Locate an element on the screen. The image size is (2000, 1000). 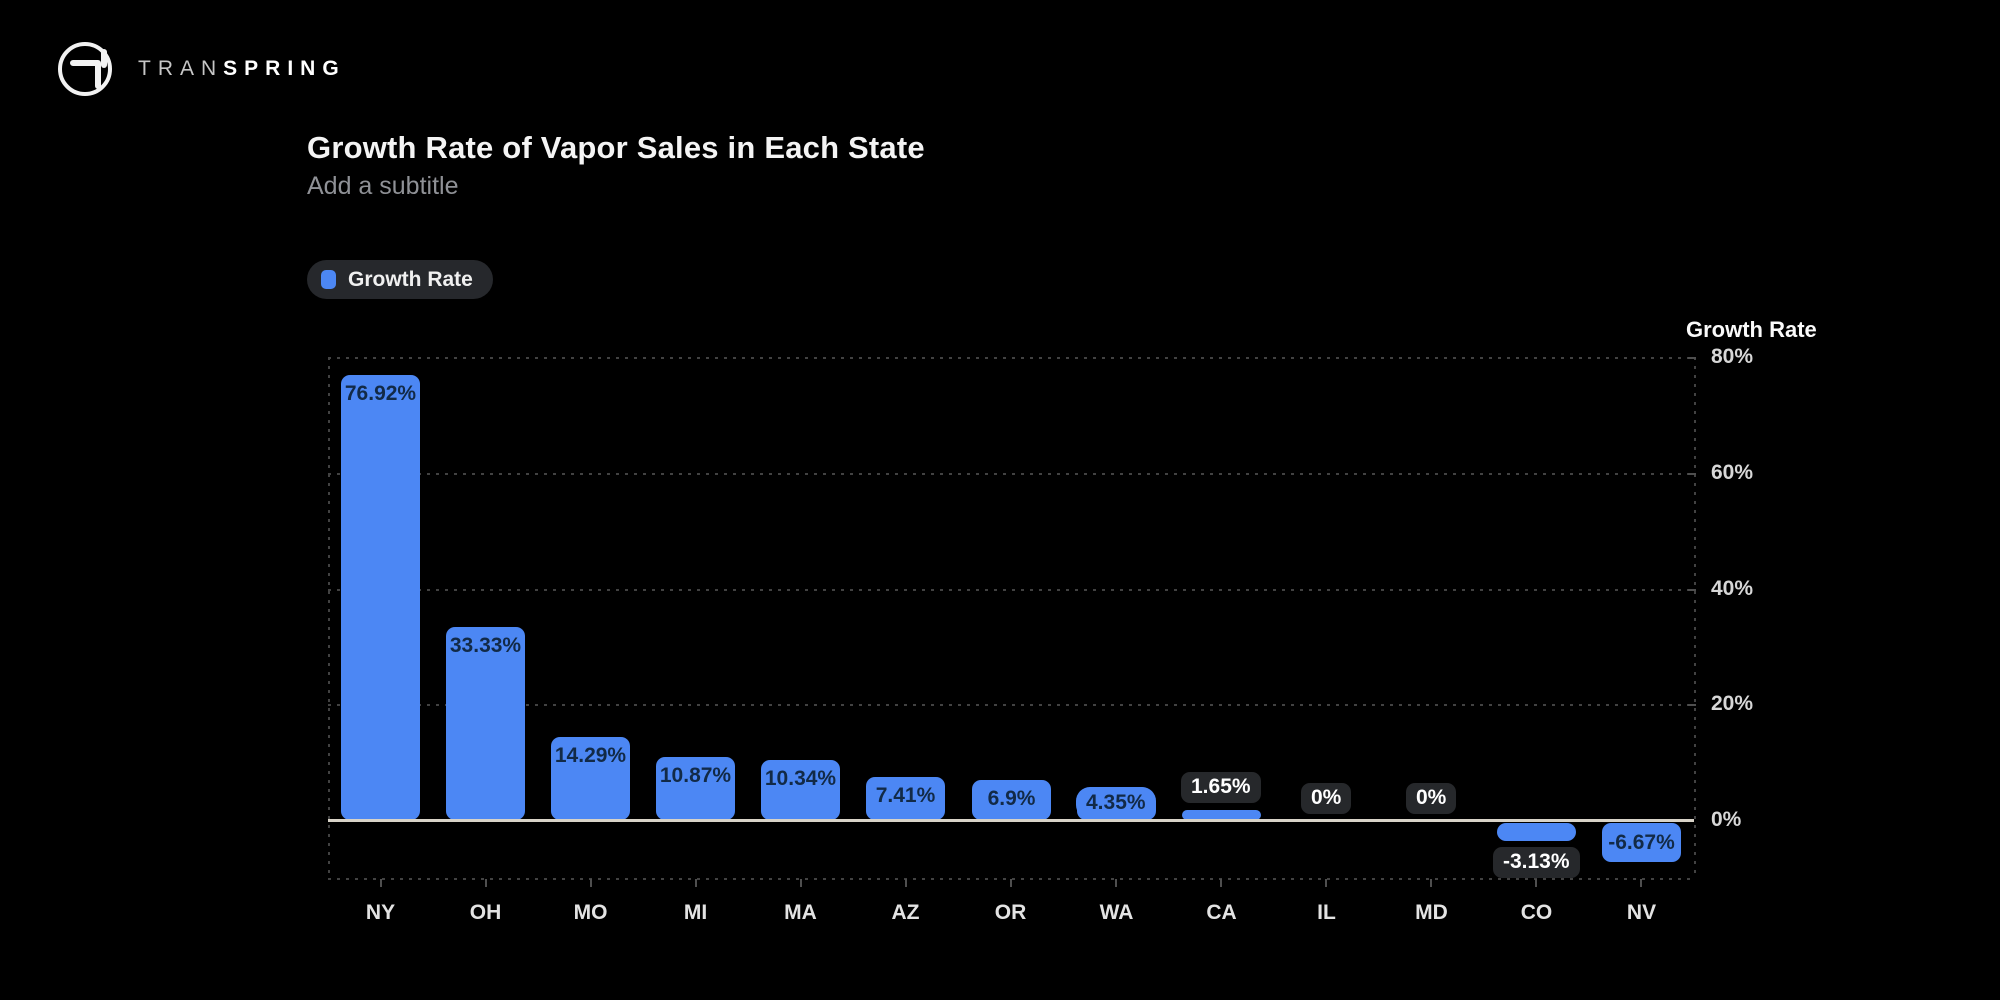
x-tick-label-OR: OR is located at coordinates (1010, 912).